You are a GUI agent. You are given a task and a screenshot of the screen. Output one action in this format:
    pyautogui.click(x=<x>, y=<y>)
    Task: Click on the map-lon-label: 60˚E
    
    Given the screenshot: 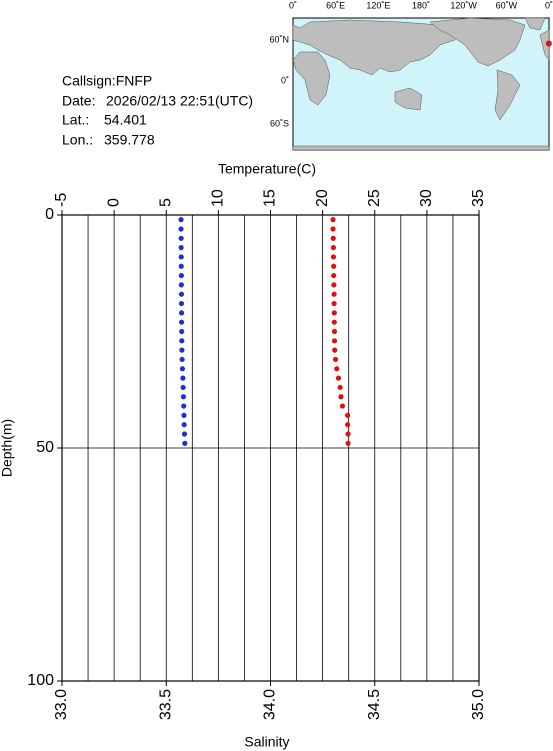 What is the action you would take?
    pyautogui.click(x=335, y=5)
    